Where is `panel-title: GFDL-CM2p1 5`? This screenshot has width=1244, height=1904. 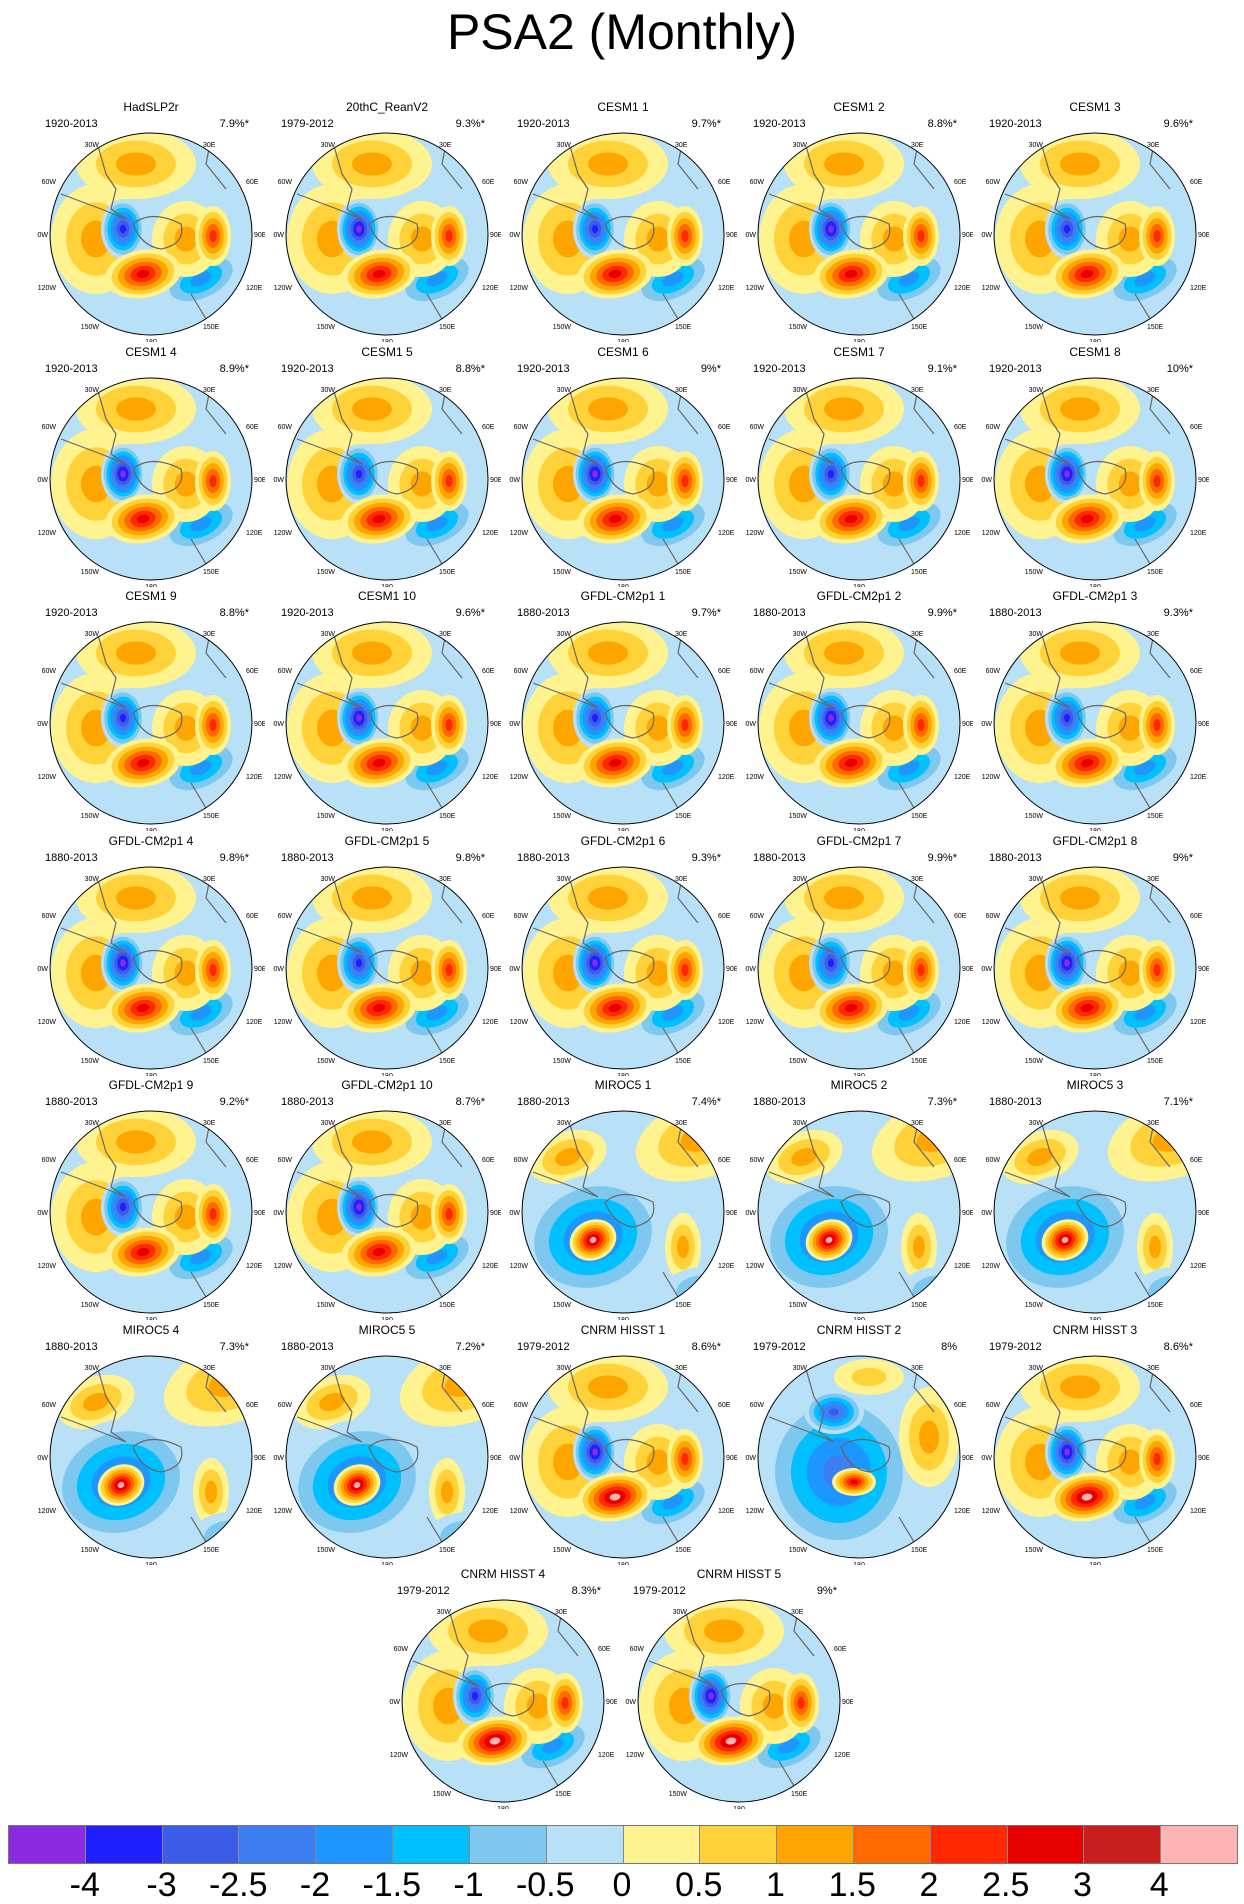 panel-title: GFDL-CM2p1 5 is located at coordinates (387, 840).